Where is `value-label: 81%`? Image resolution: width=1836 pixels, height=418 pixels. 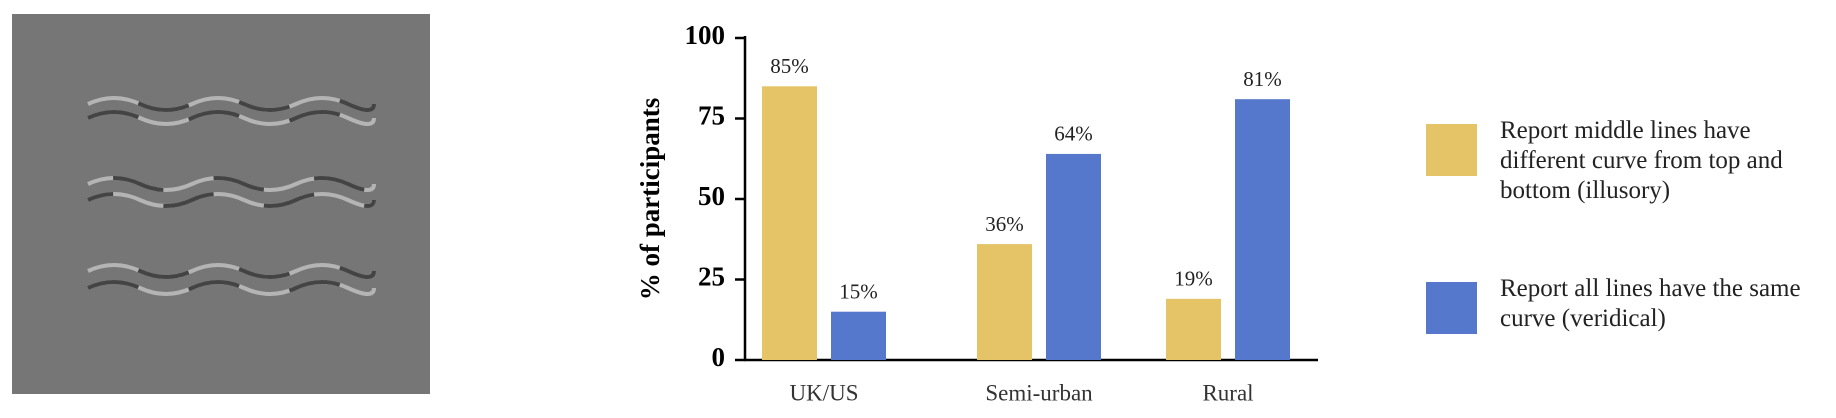 value-label: 81% is located at coordinates (1262, 79).